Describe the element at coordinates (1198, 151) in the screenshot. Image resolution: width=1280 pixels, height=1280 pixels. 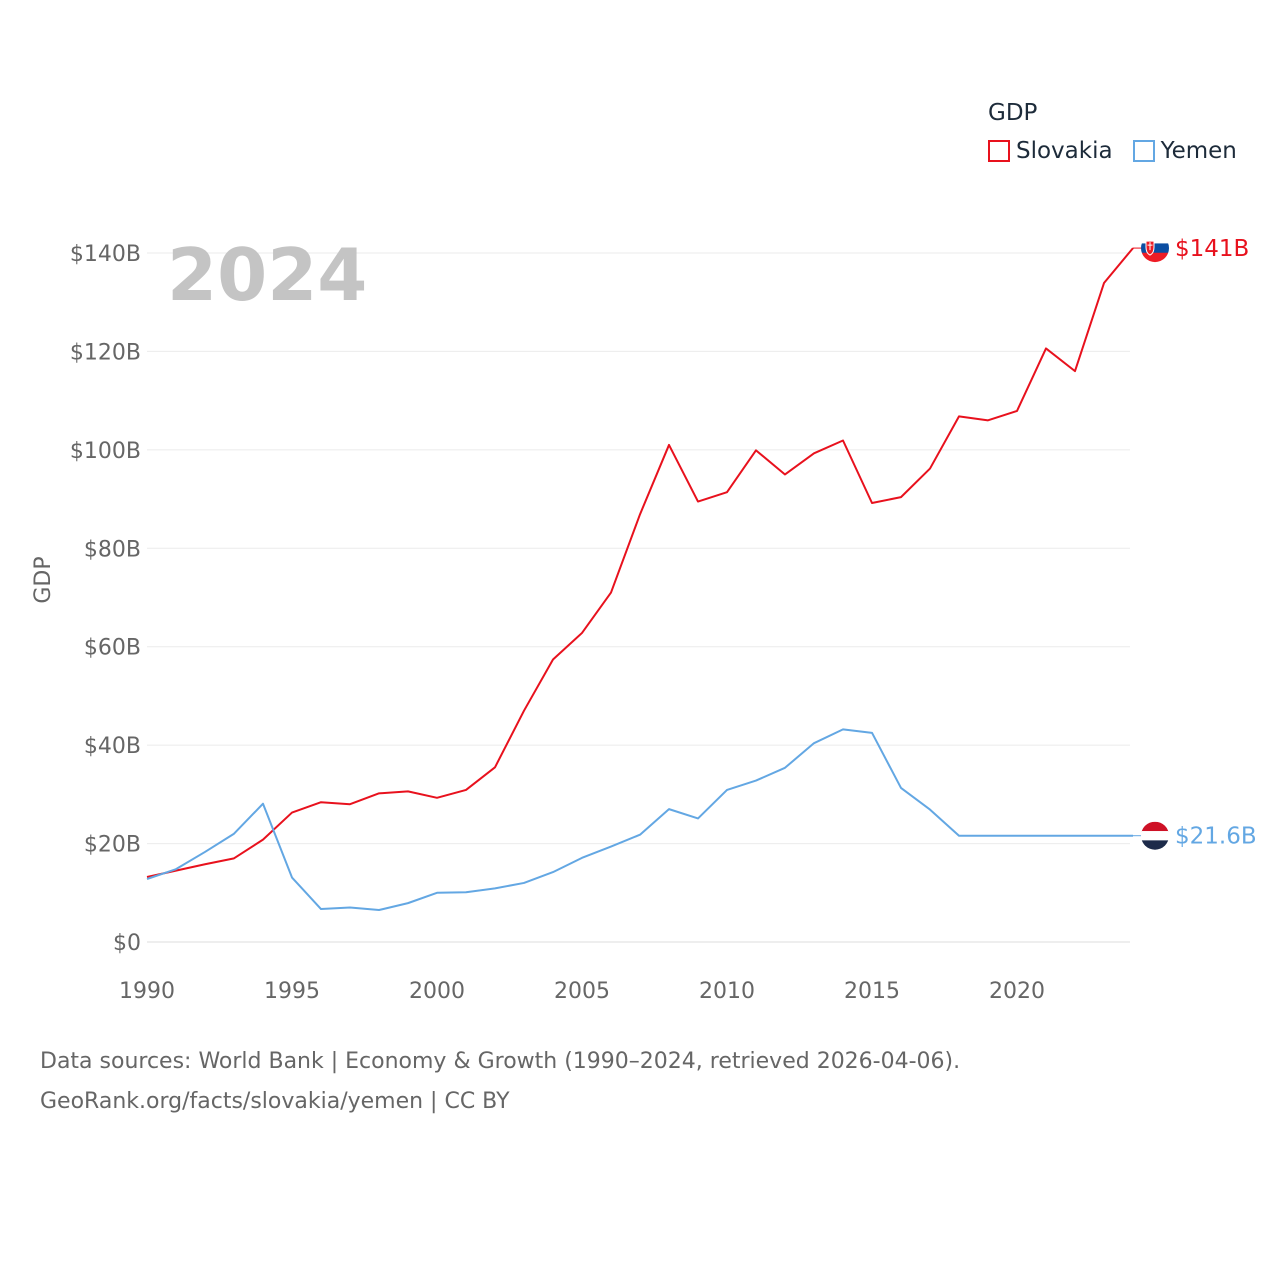
I see `legend-label-yemen: Yemen` at that location.